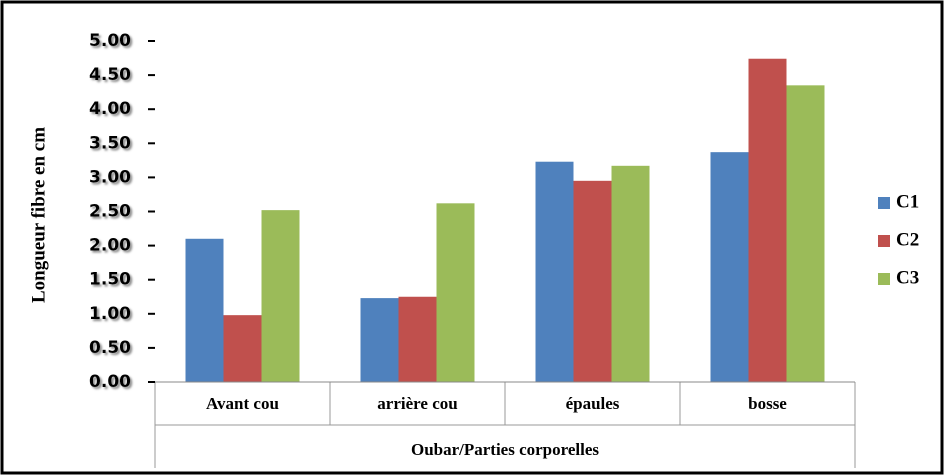  I want to click on legend-label: C1, so click(907, 201).